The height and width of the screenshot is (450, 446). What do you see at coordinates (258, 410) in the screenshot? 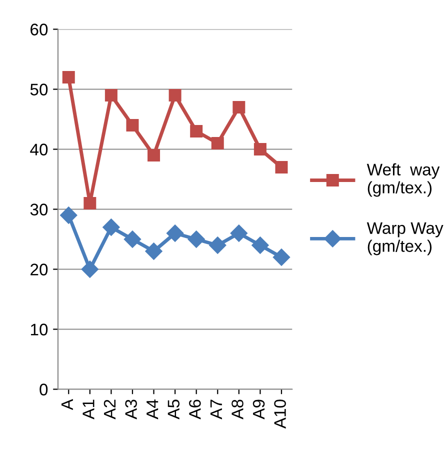
I see `x-tick-label: A9` at bounding box center [258, 410].